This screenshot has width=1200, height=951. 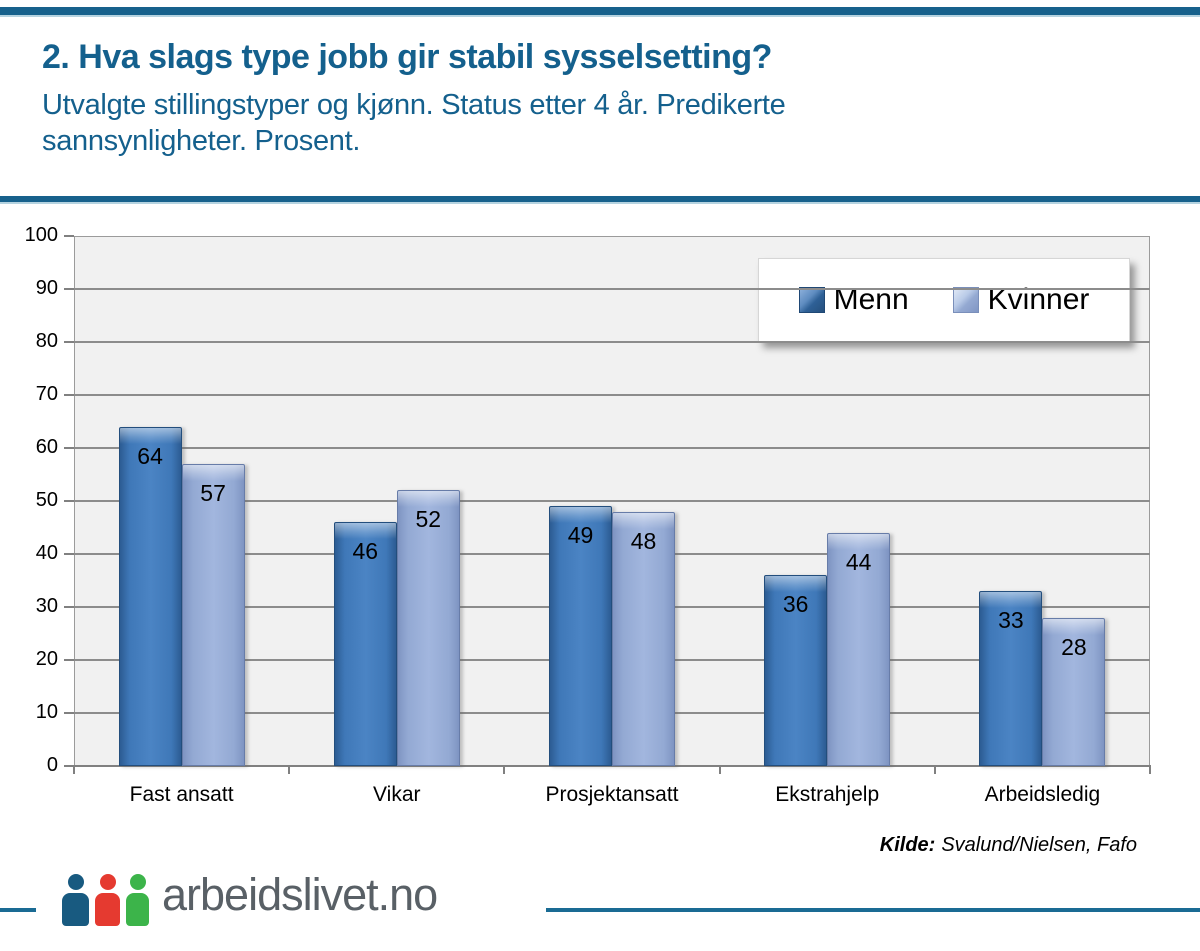 I want to click on y-axis-label: 10, so click(x=46, y=712).